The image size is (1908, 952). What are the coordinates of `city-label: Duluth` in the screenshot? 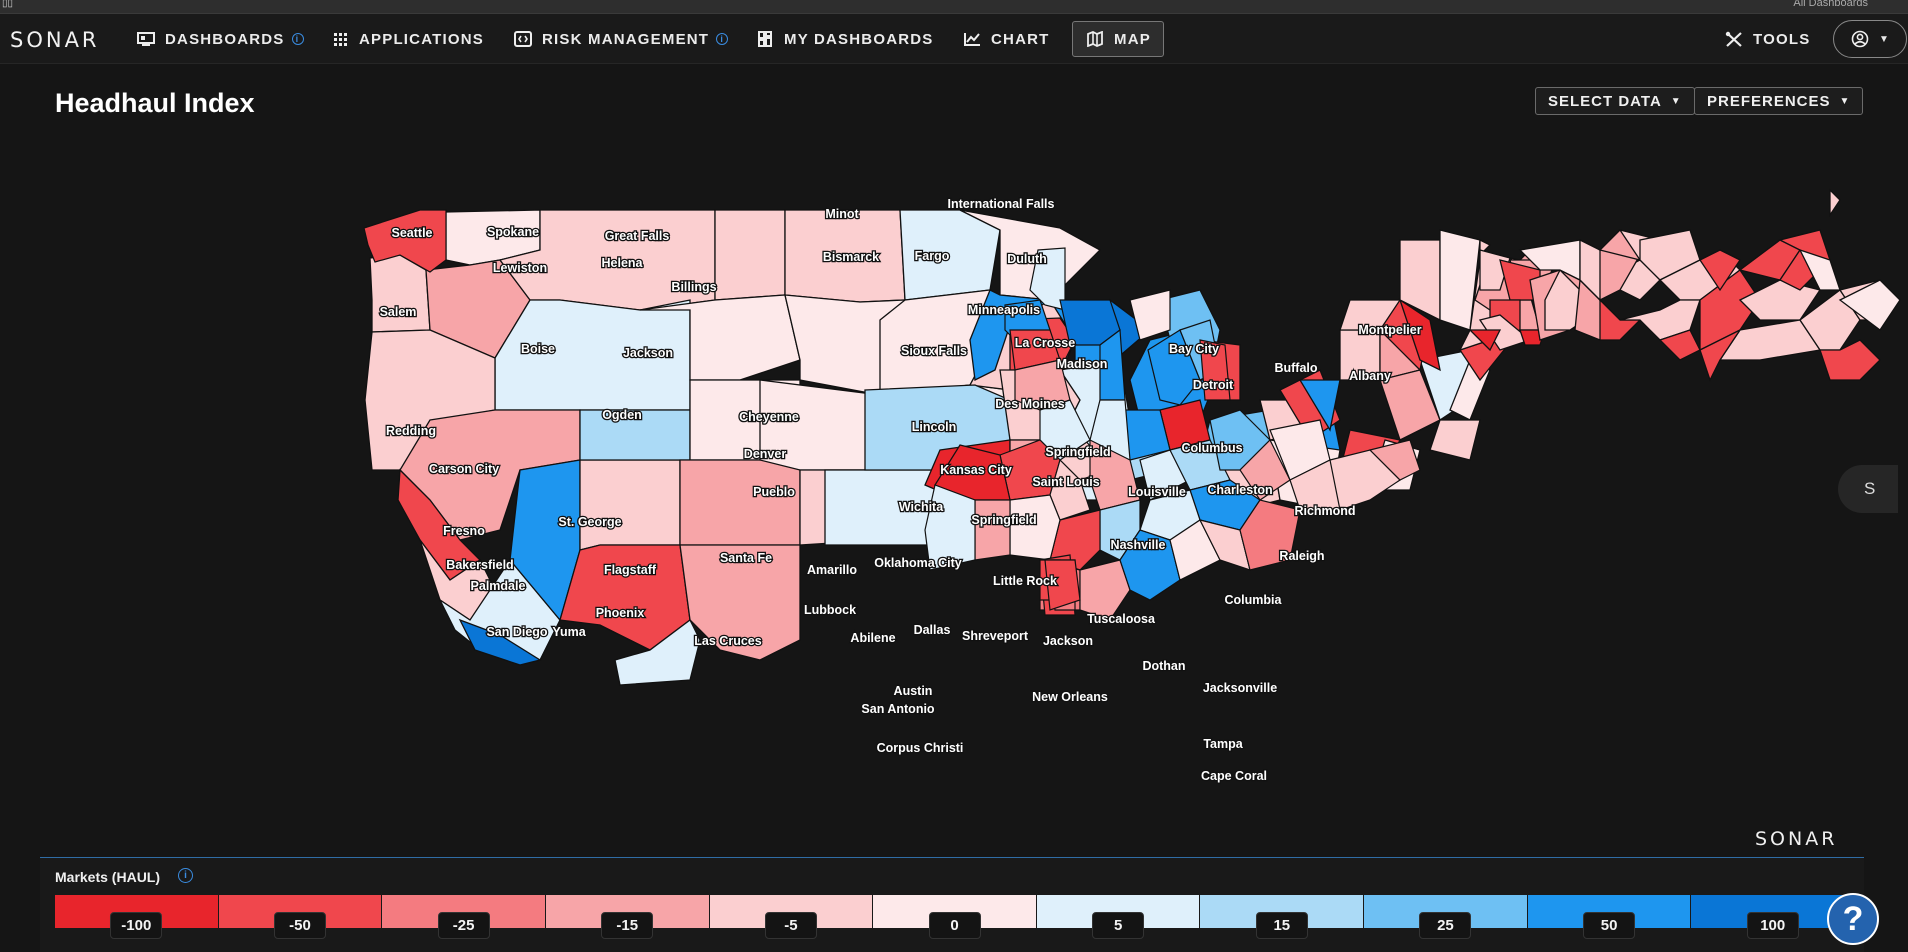 It's located at (1027, 259).